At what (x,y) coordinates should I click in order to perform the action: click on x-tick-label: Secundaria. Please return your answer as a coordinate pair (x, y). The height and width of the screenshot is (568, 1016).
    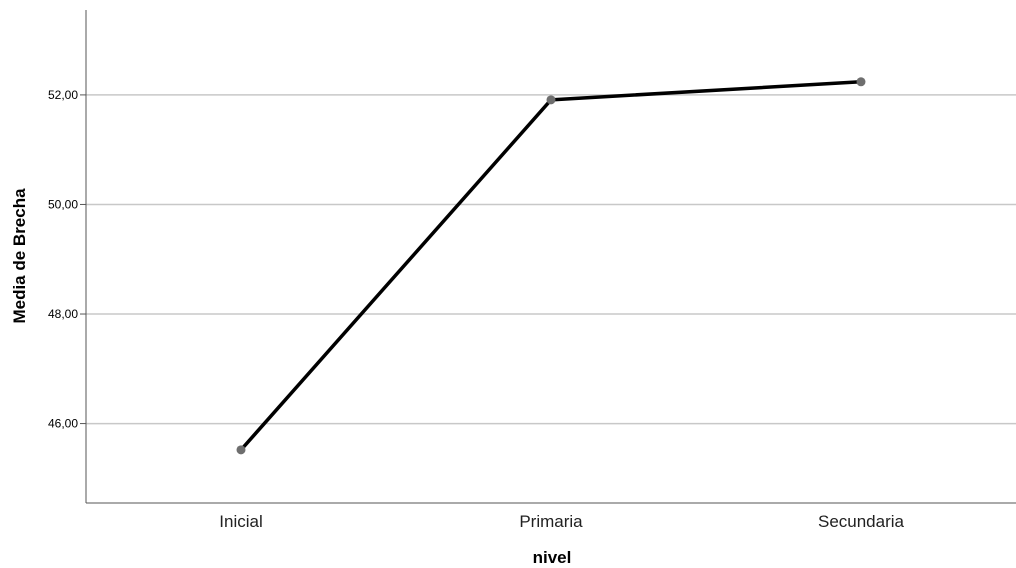
    Looking at the image, I should click on (861, 521).